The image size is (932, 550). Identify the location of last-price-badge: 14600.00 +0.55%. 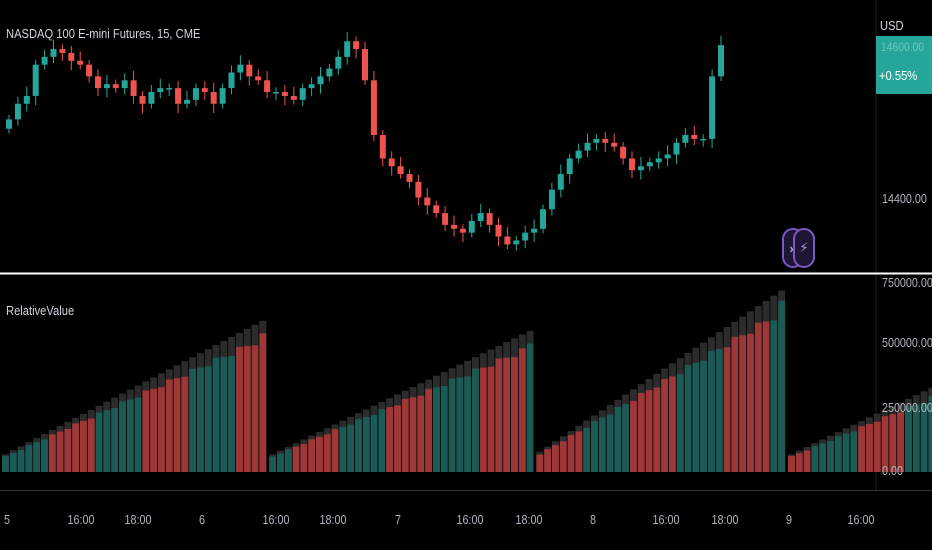
(904, 65).